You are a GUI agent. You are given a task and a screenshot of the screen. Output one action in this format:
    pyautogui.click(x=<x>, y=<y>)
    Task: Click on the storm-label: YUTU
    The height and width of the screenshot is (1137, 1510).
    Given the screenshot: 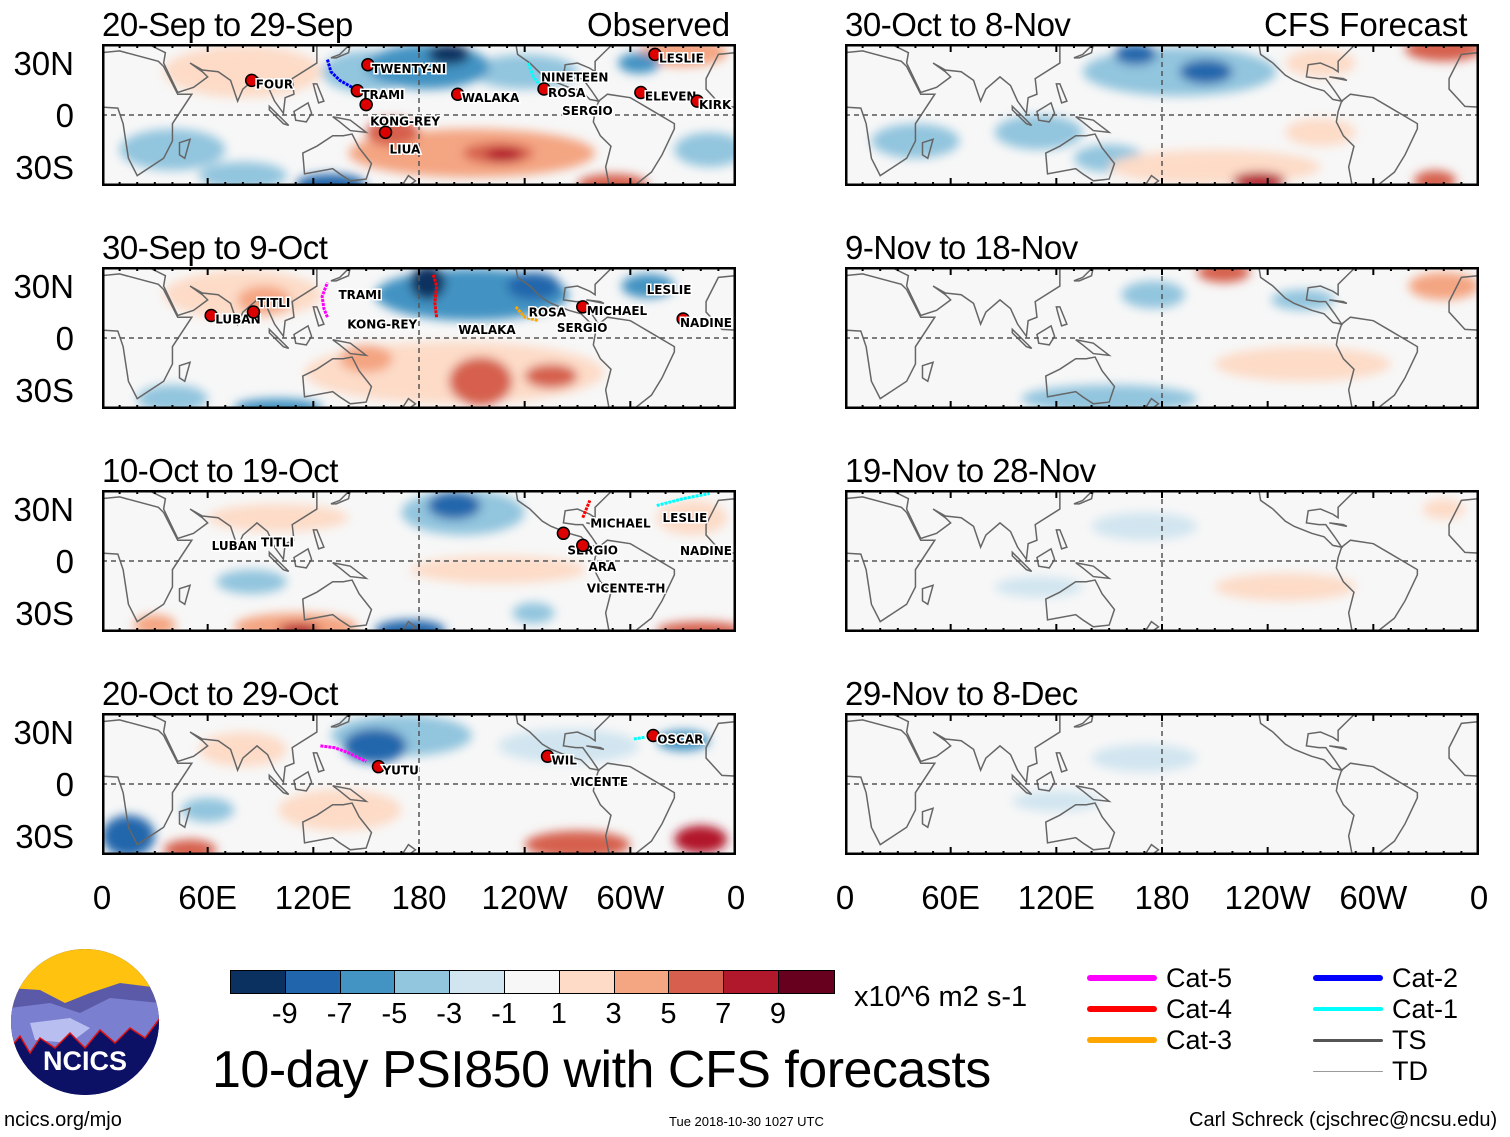 What is the action you would take?
    pyautogui.click(x=399, y=771)
    